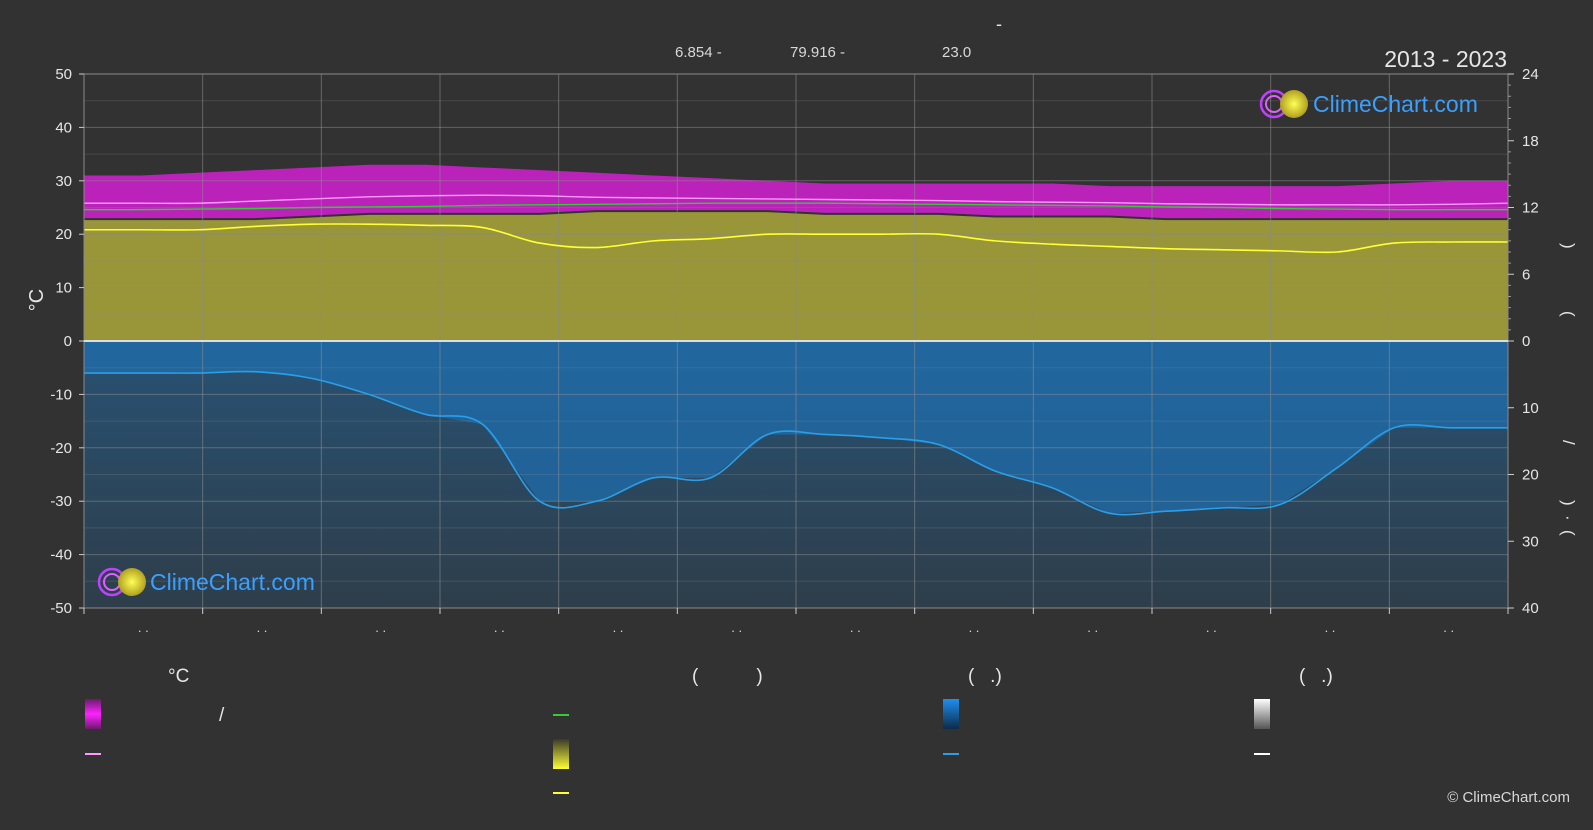 This screenshot has width=1593, height=830. Describe the element at coordinates (63, 234) in the screenshot. I see `left-tick-label: 20` at that location.